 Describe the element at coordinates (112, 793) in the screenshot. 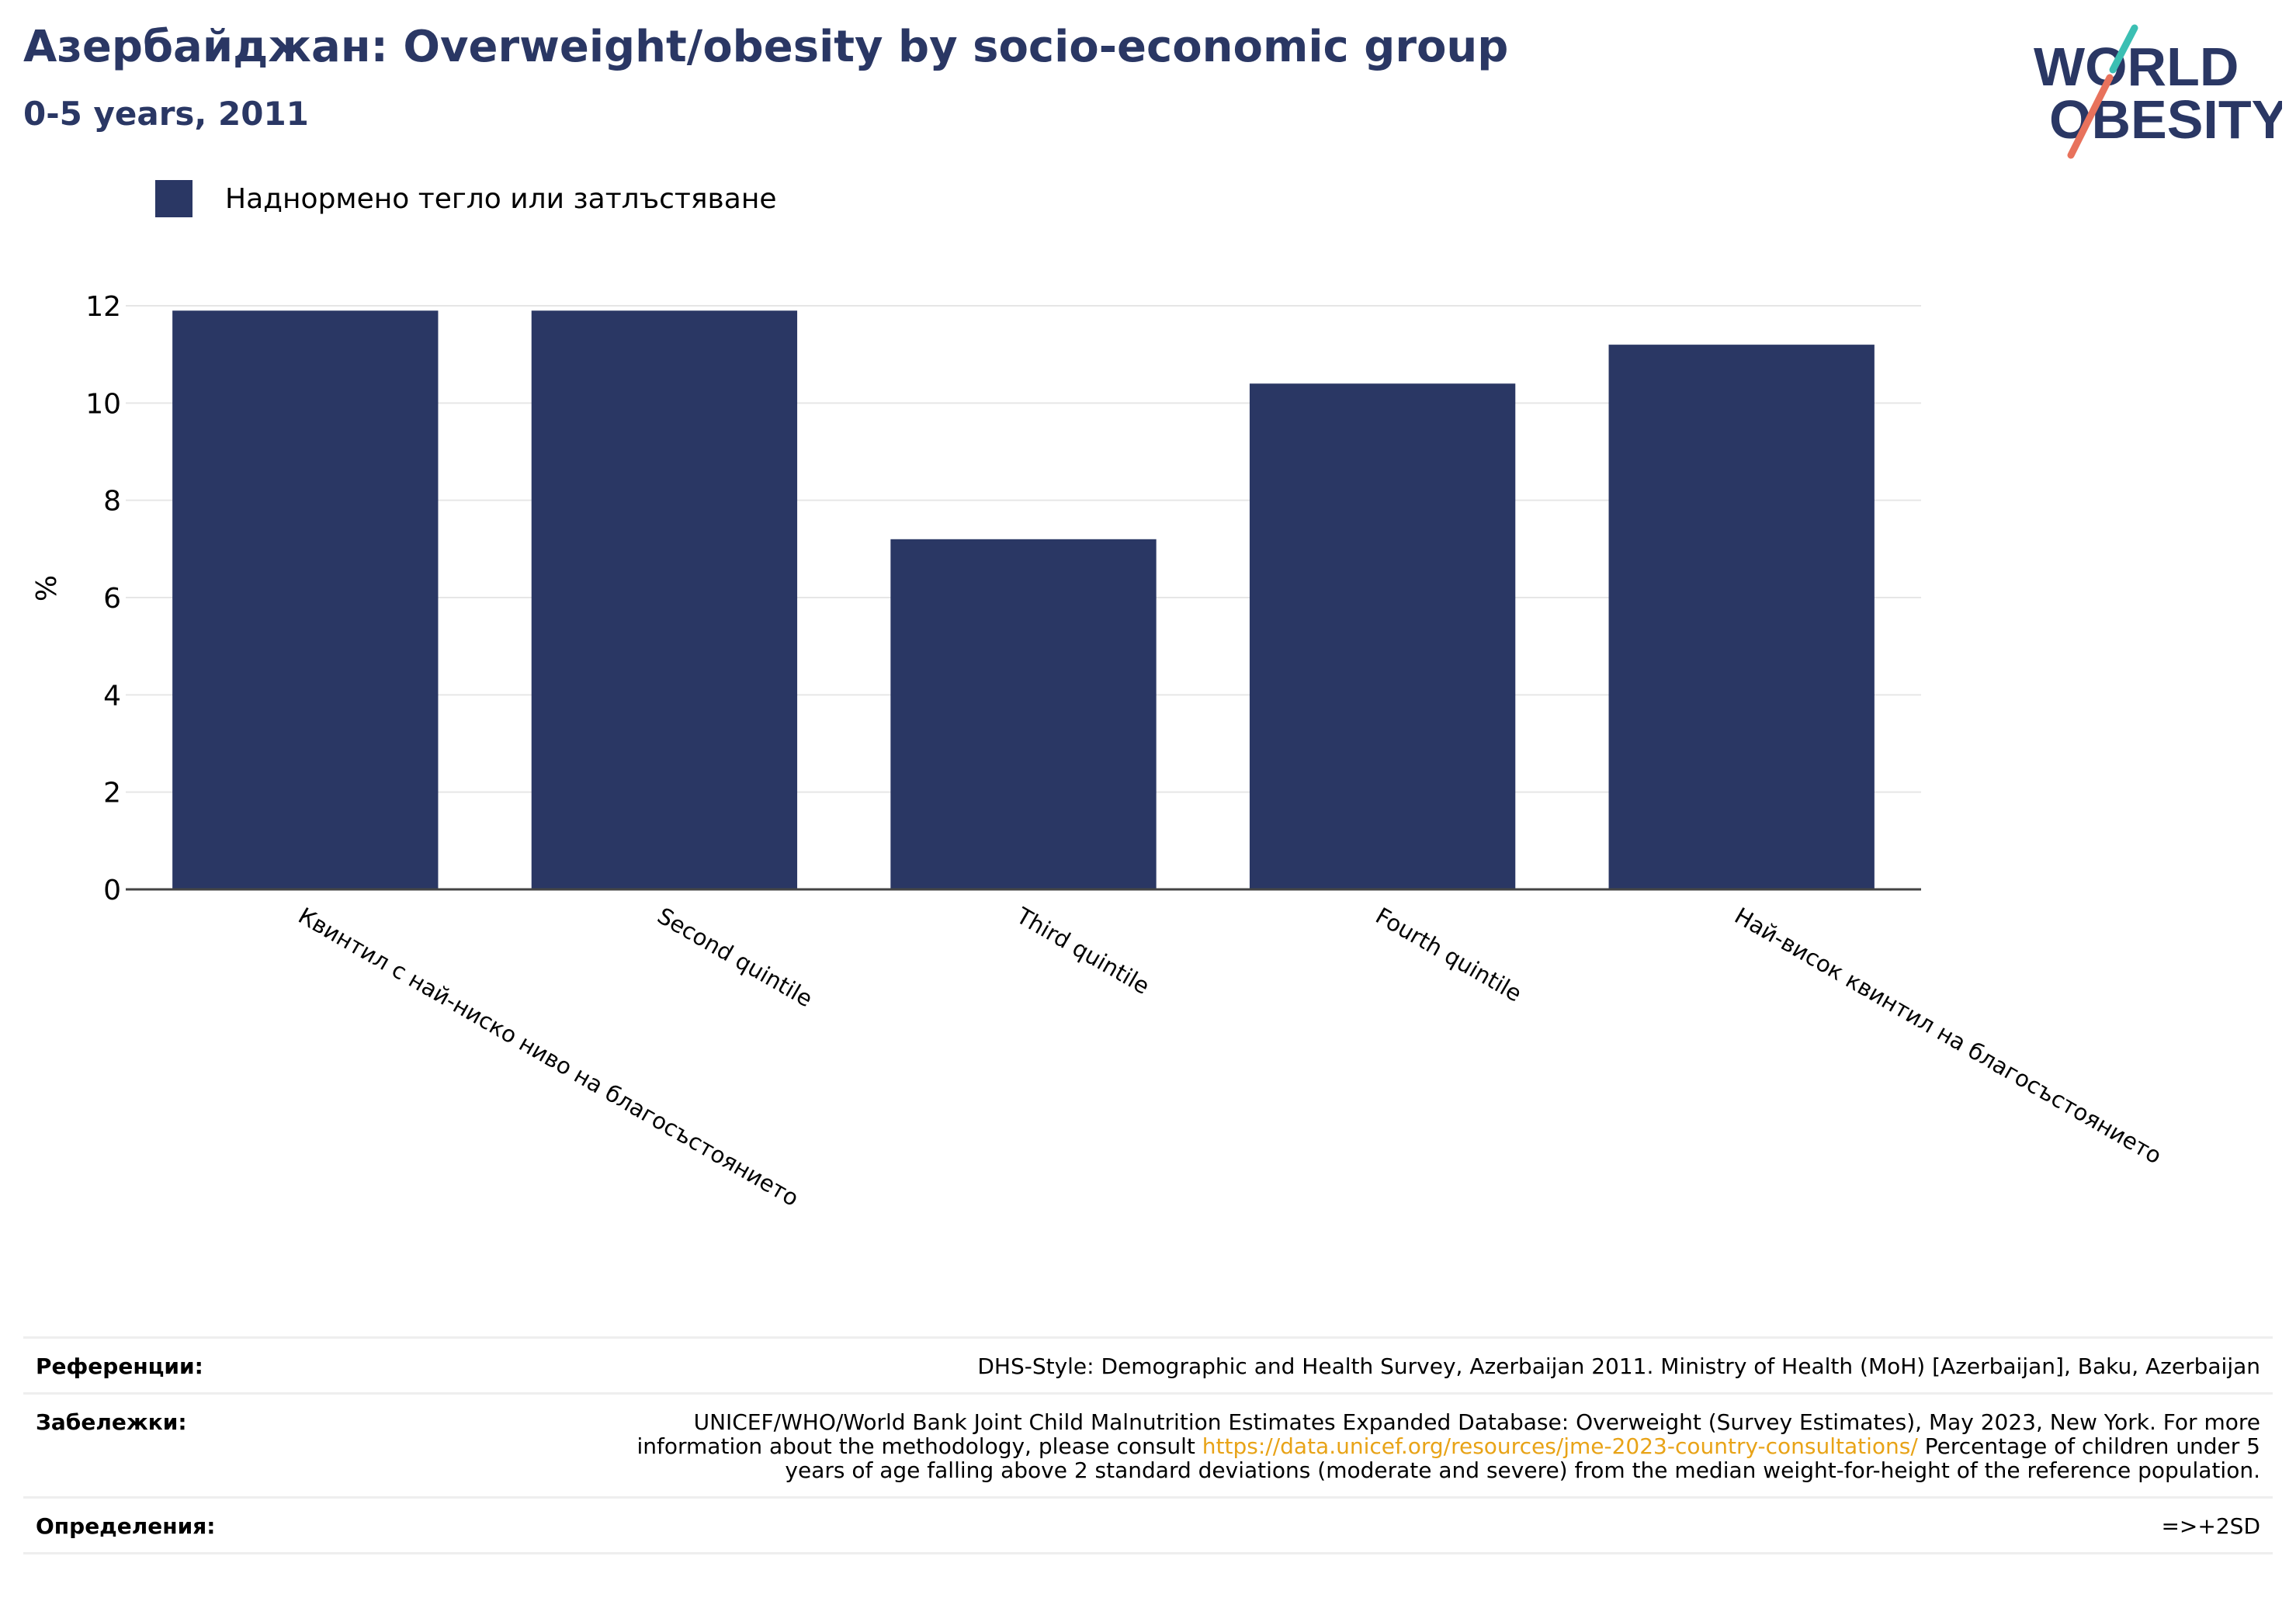

I see `y-tick-label: 2` at that location.